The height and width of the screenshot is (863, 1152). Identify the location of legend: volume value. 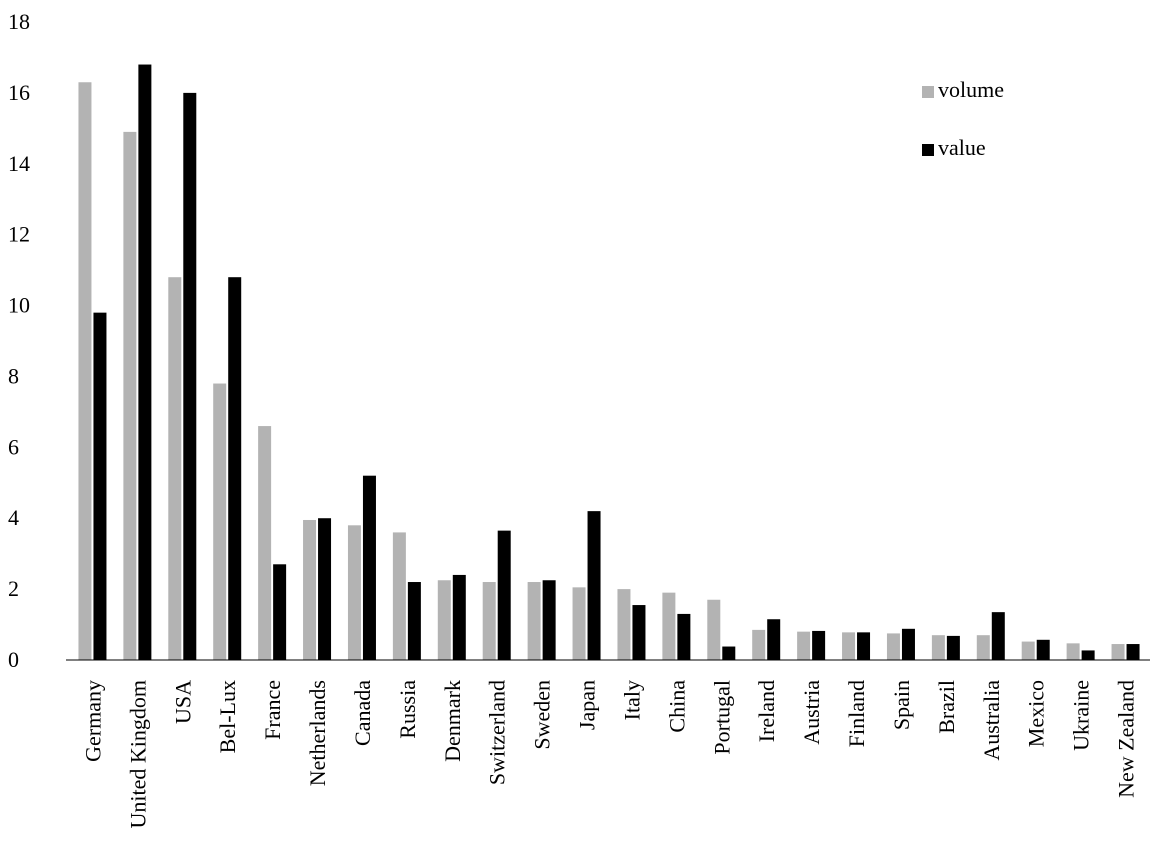
(963, 118).